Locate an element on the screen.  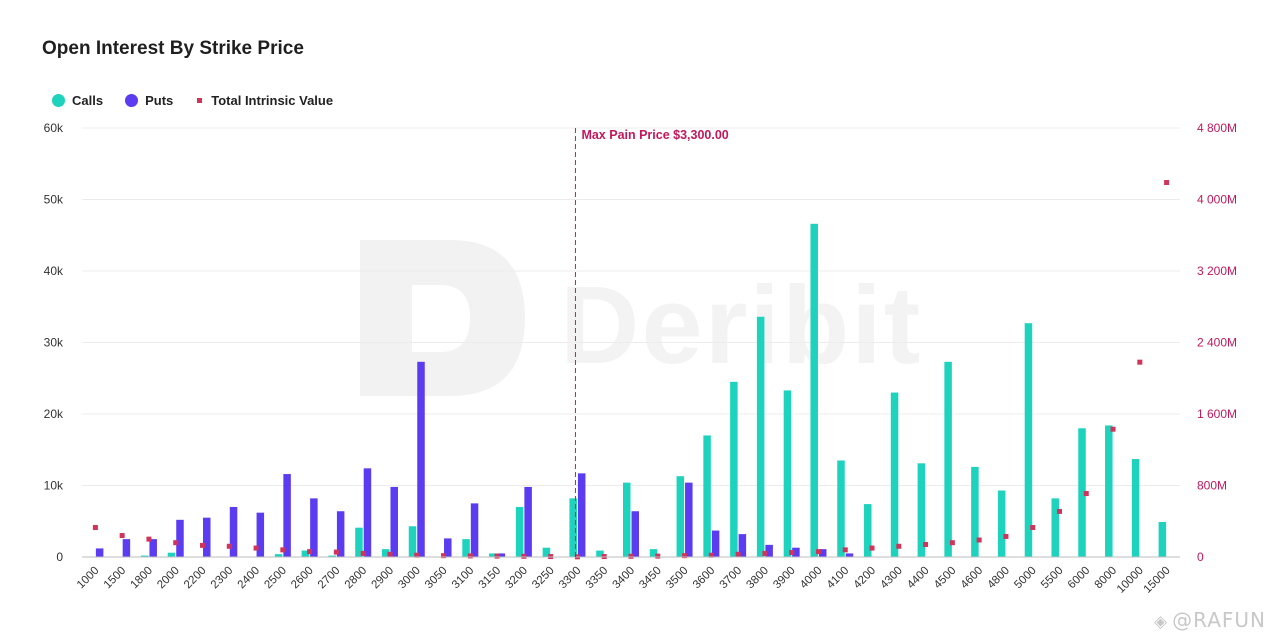
legend-item-intrinsic: Total Intrinsic Value is located at coordinates (264, 100).